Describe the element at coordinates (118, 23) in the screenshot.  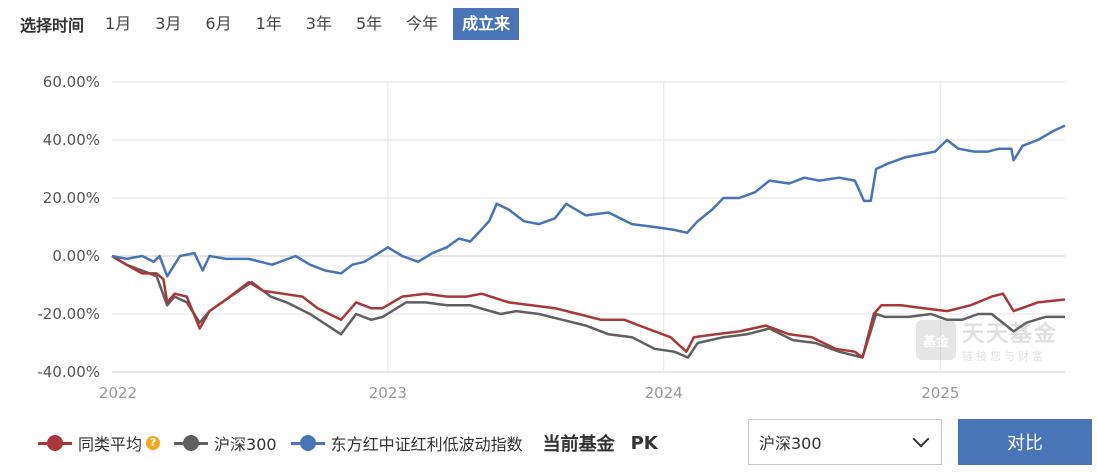
I see `range-tab-1m: 1月` at that location.